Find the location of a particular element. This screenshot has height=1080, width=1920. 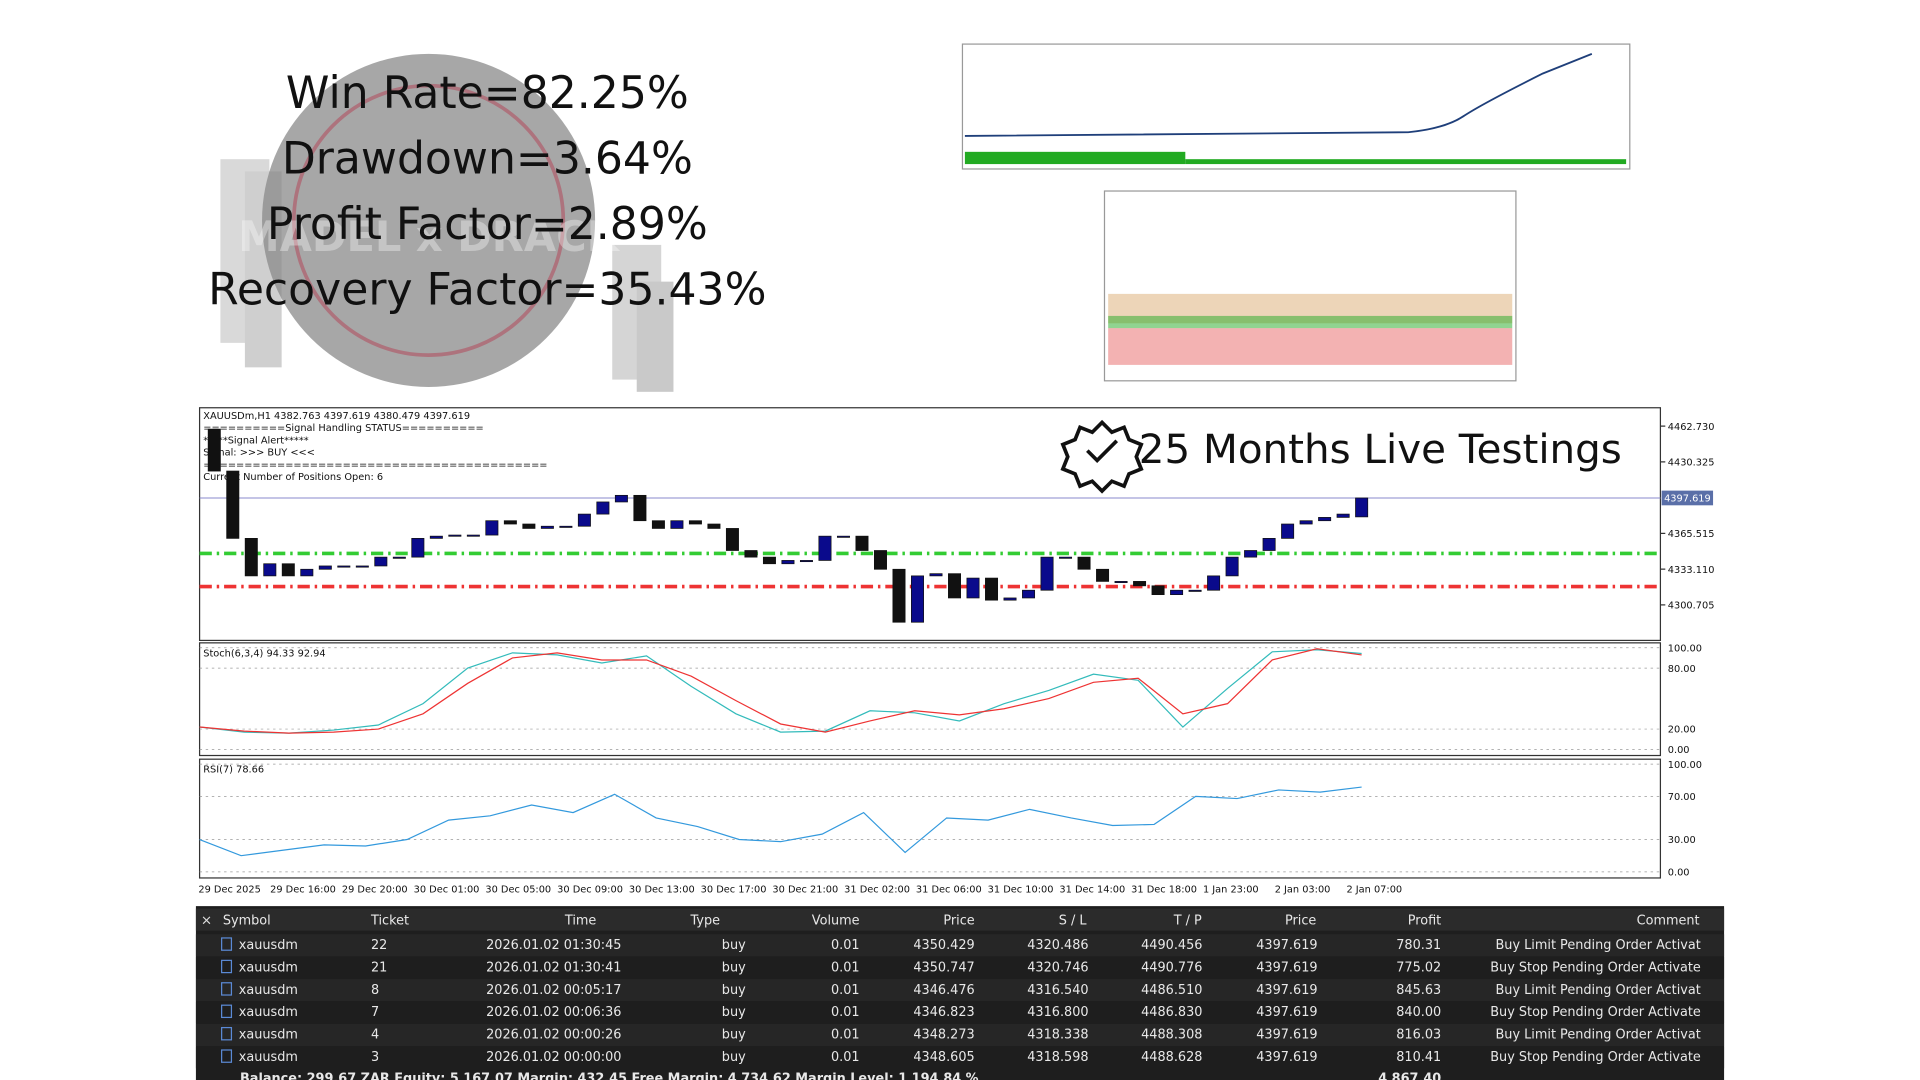

time-label: 29 Dec 2025 is located at coordinates (229, 890).